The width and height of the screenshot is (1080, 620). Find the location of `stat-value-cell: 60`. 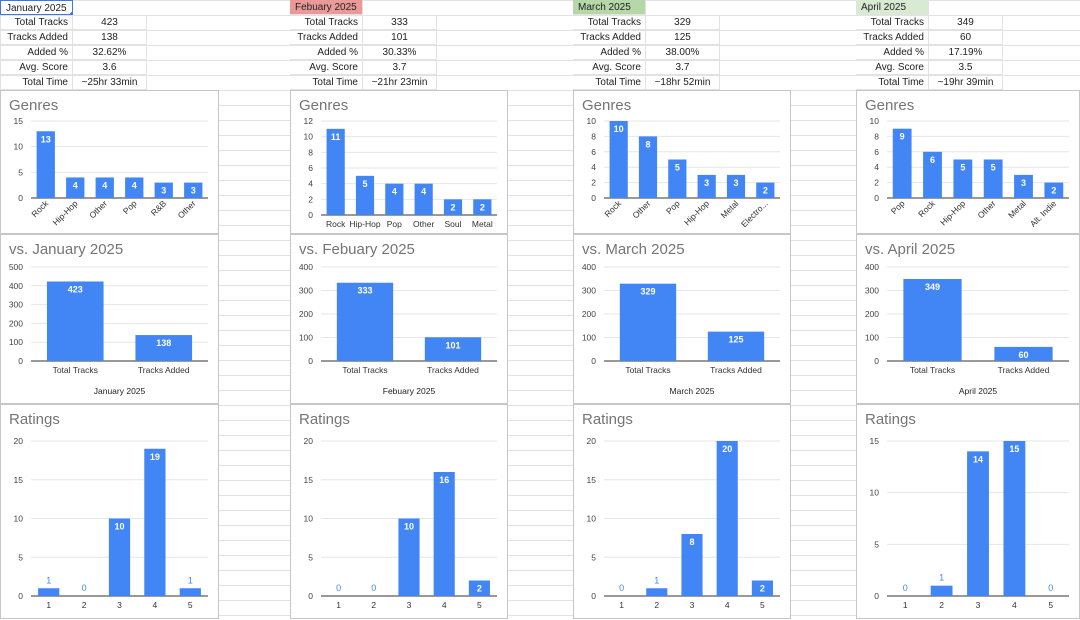

stat-value-cell: 60 is located at coordinates (966, 37).